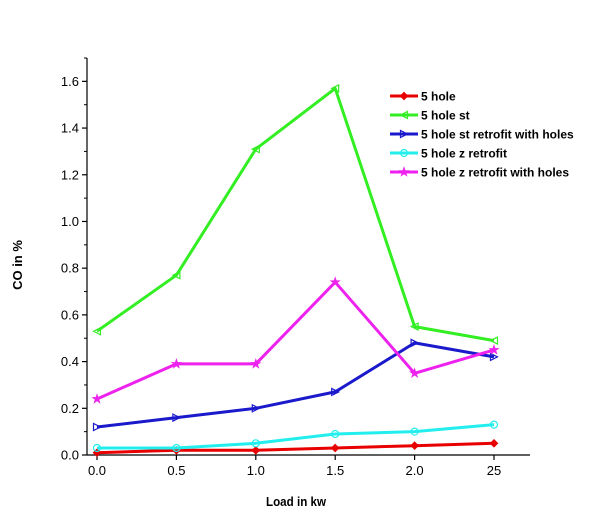  Describe the element at coordinates (70, 408) in the screenshot. I see `y-tick-label: 0.2` at that location.